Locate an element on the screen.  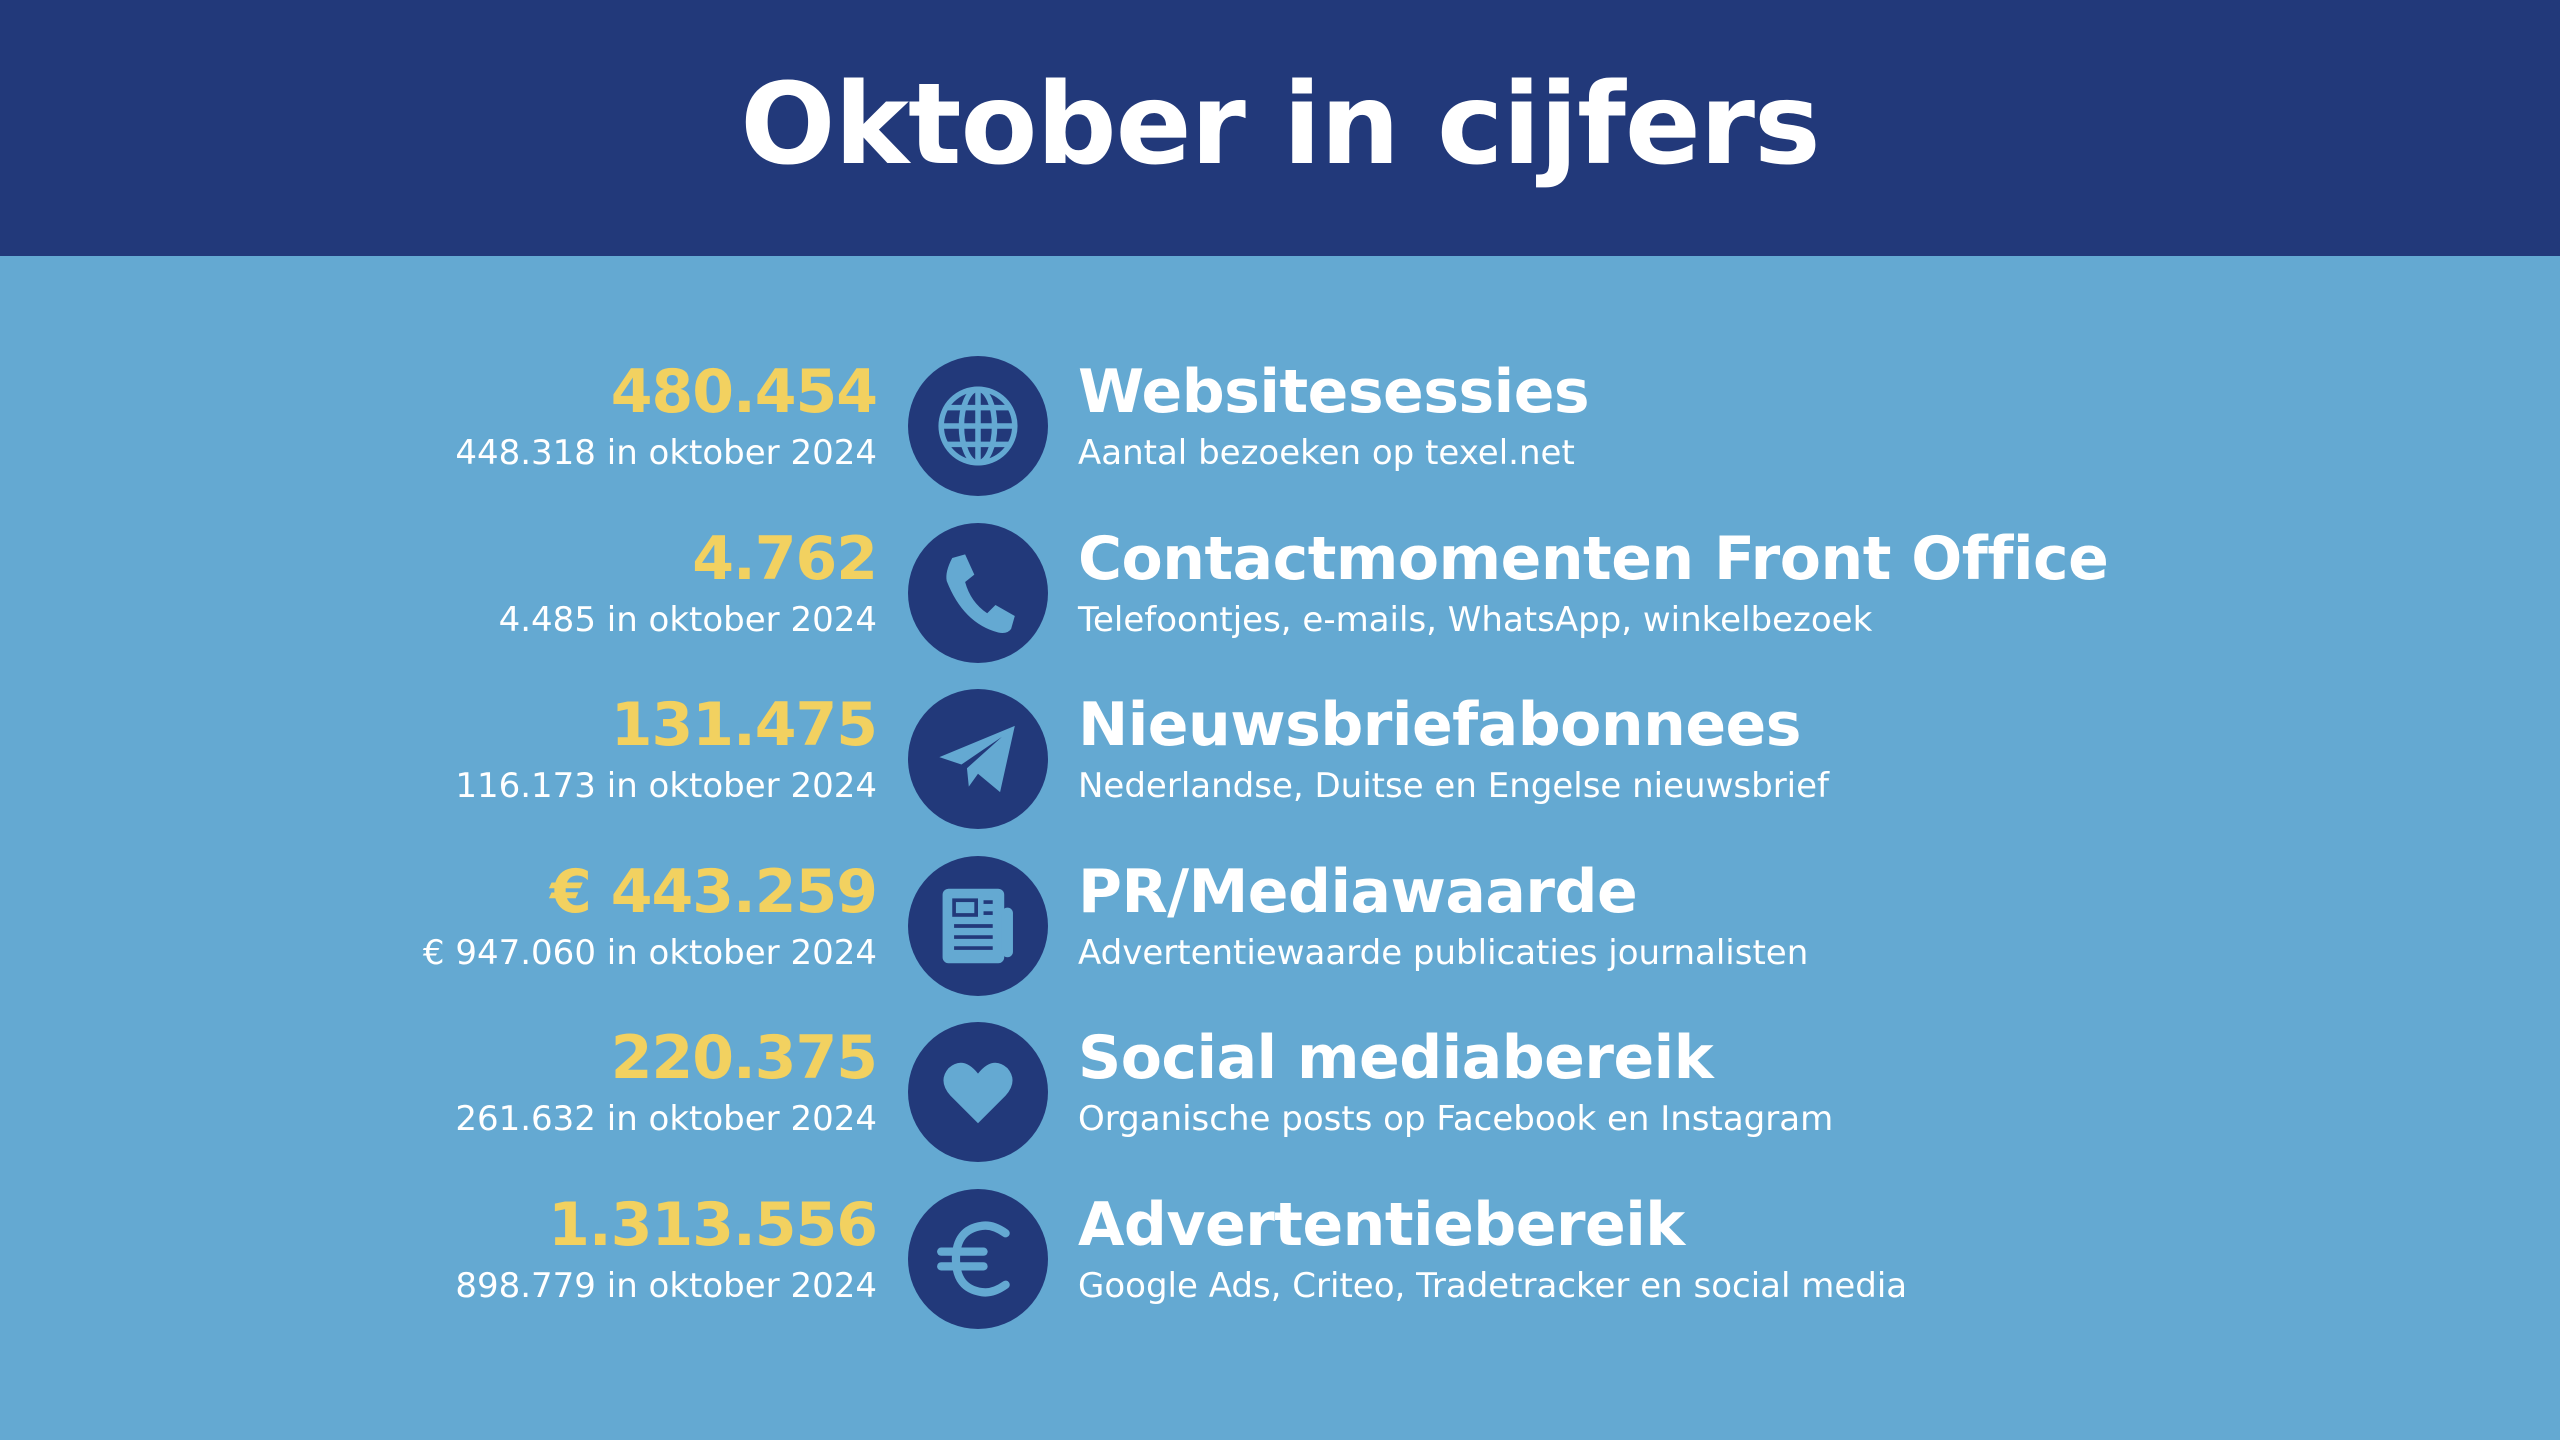
stat-values: 1.313.556 898.779 in oktober 2024 is located at coordinates (666, 1250).